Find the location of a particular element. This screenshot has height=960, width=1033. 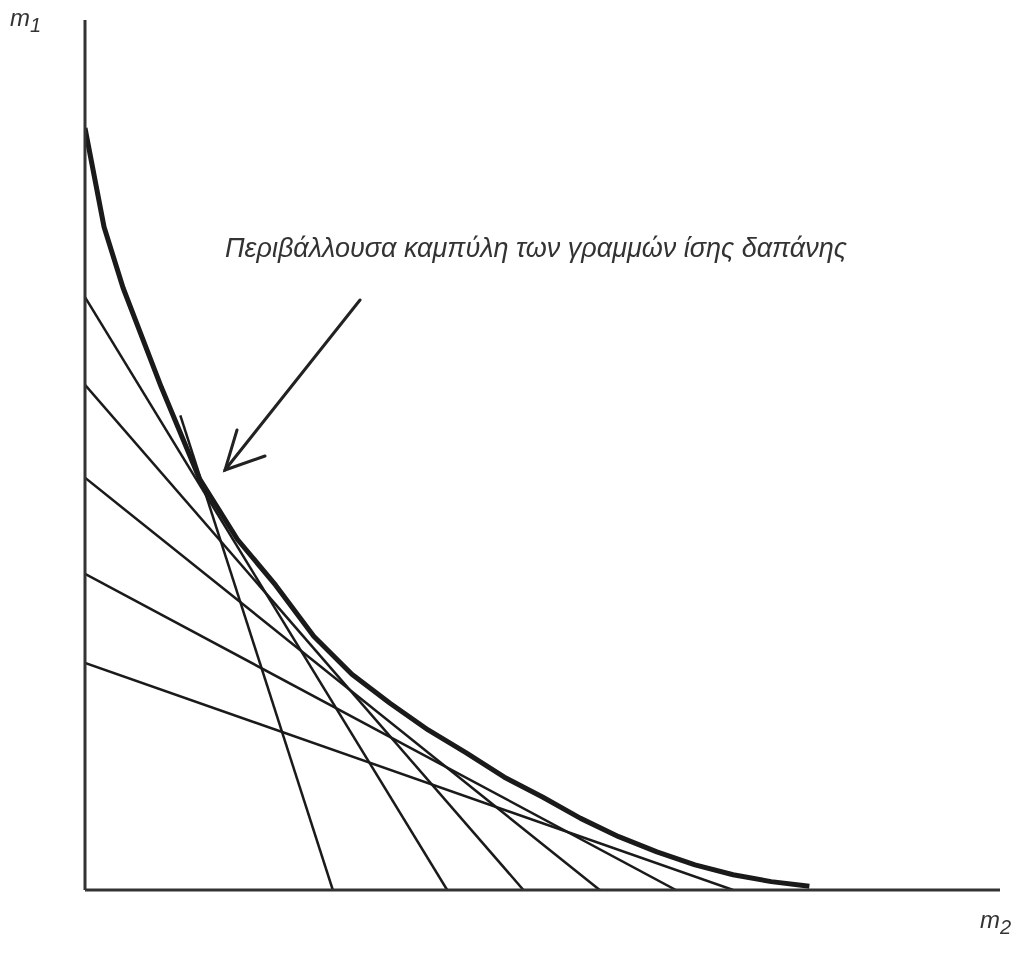

x-axis-title: m$_{2}$ is located at coordinates (996, 922).